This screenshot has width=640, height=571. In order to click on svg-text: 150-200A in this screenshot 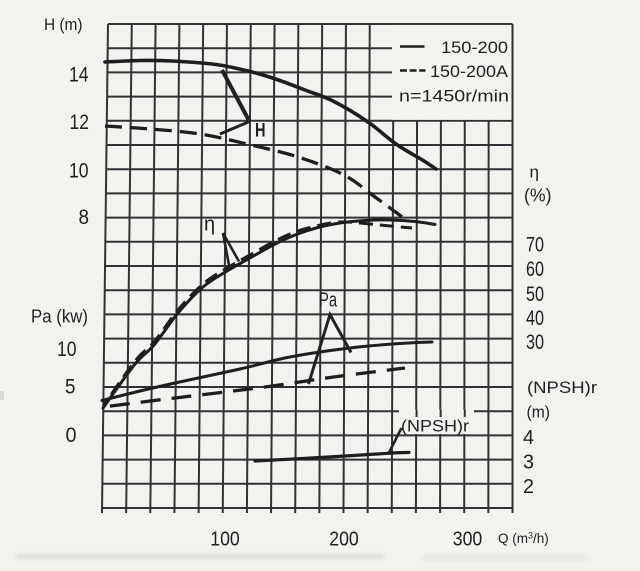, I will do `click(469, 71)`.